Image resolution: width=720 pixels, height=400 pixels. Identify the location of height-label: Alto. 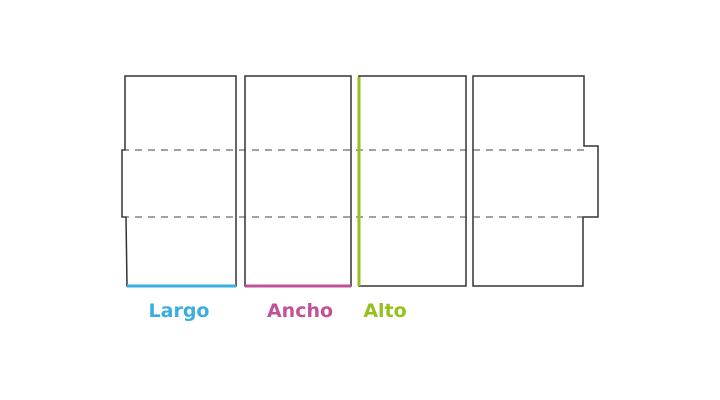
(385, 311).